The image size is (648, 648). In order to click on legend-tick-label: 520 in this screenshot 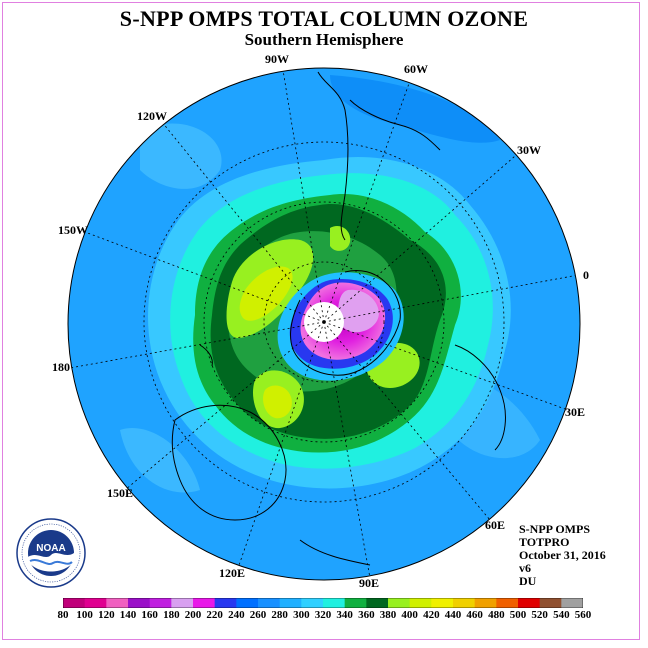, I will do `click(539, 615)`.